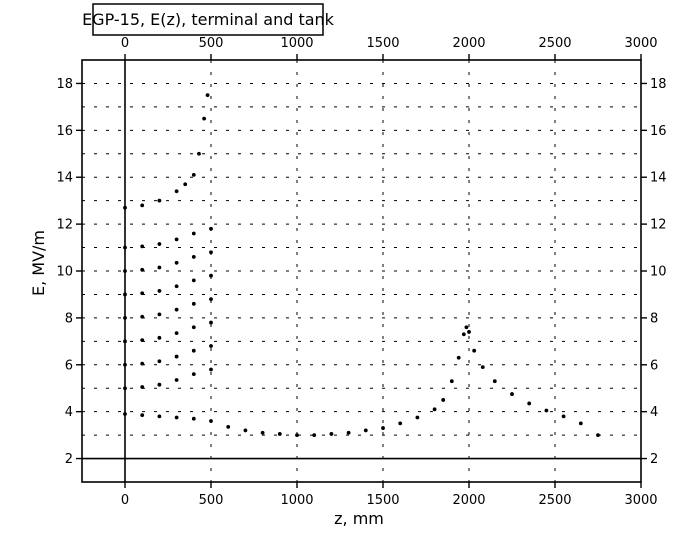 This screenshot has width=681, height=533. I want to click on title-frame, so click(208, 19).